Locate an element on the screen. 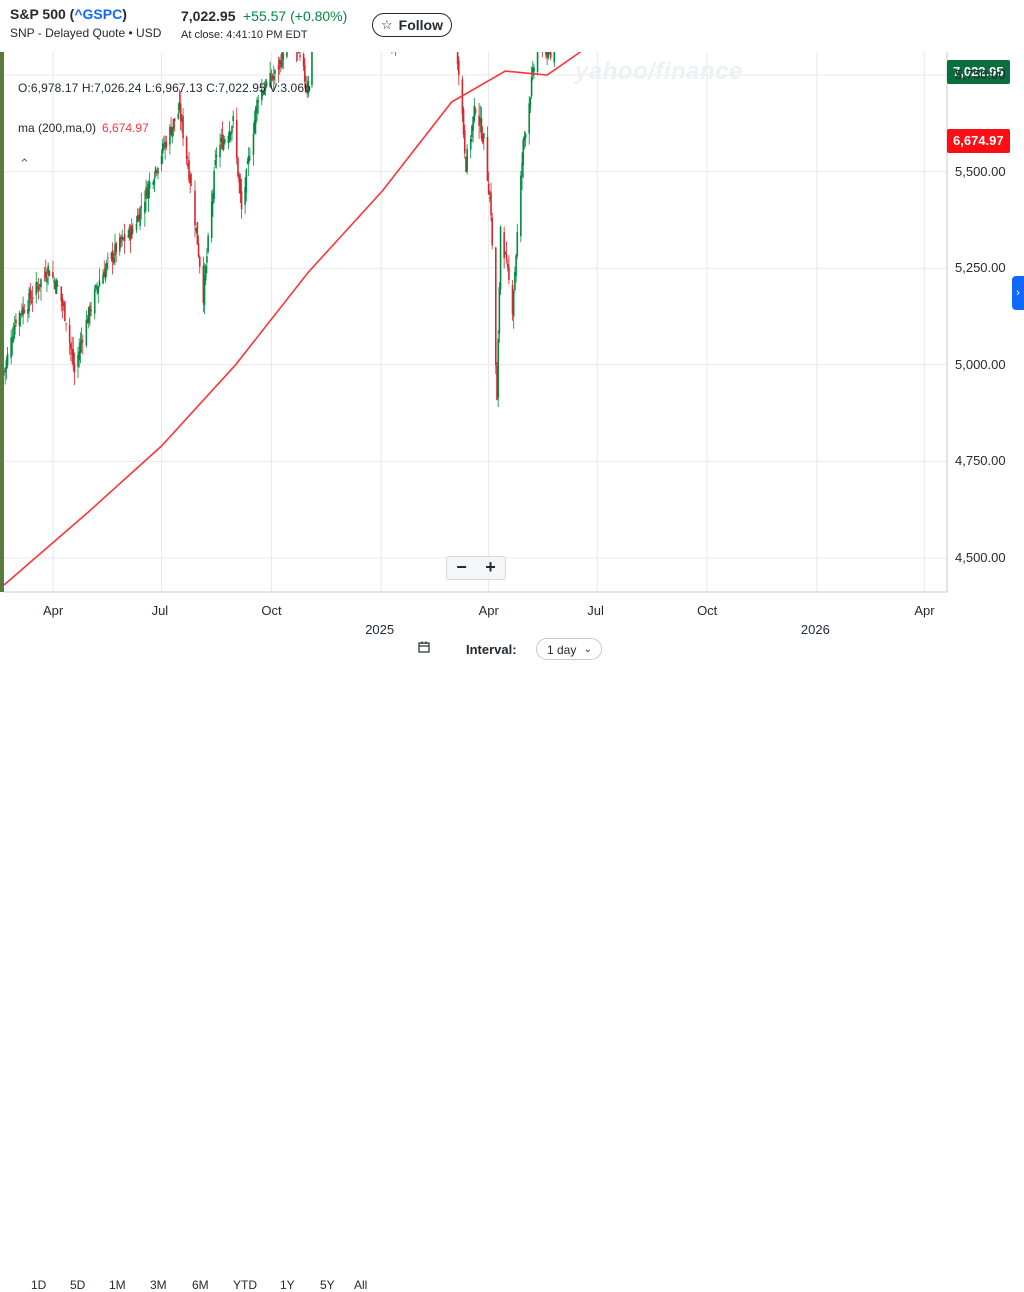 This screenshot has width=1024, height=1292. ma-legend: ma (200,ma,0) 6,674.97 is located at coordinates (83, 128).